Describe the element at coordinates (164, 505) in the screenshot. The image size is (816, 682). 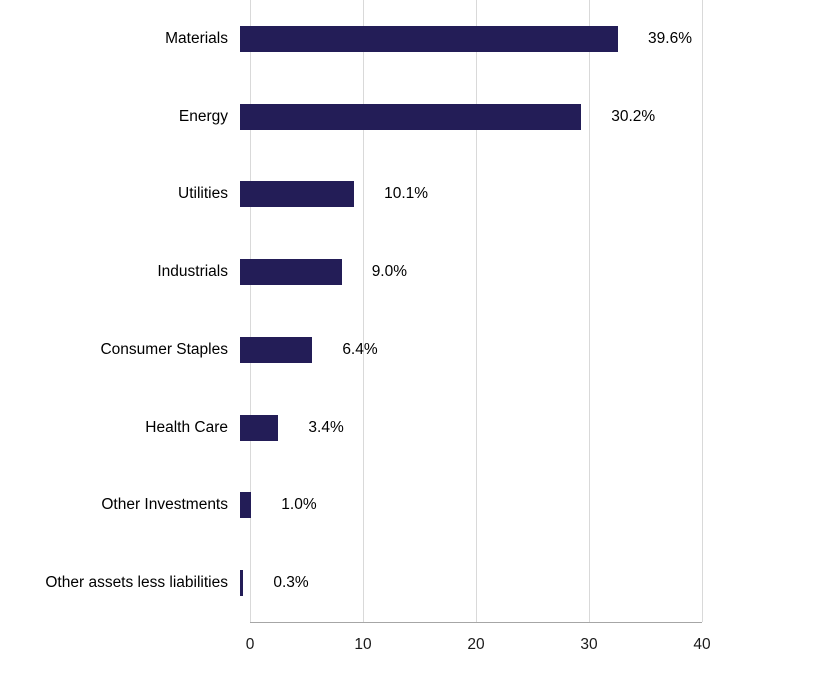
I see `category-label: Other Investments` at that location.